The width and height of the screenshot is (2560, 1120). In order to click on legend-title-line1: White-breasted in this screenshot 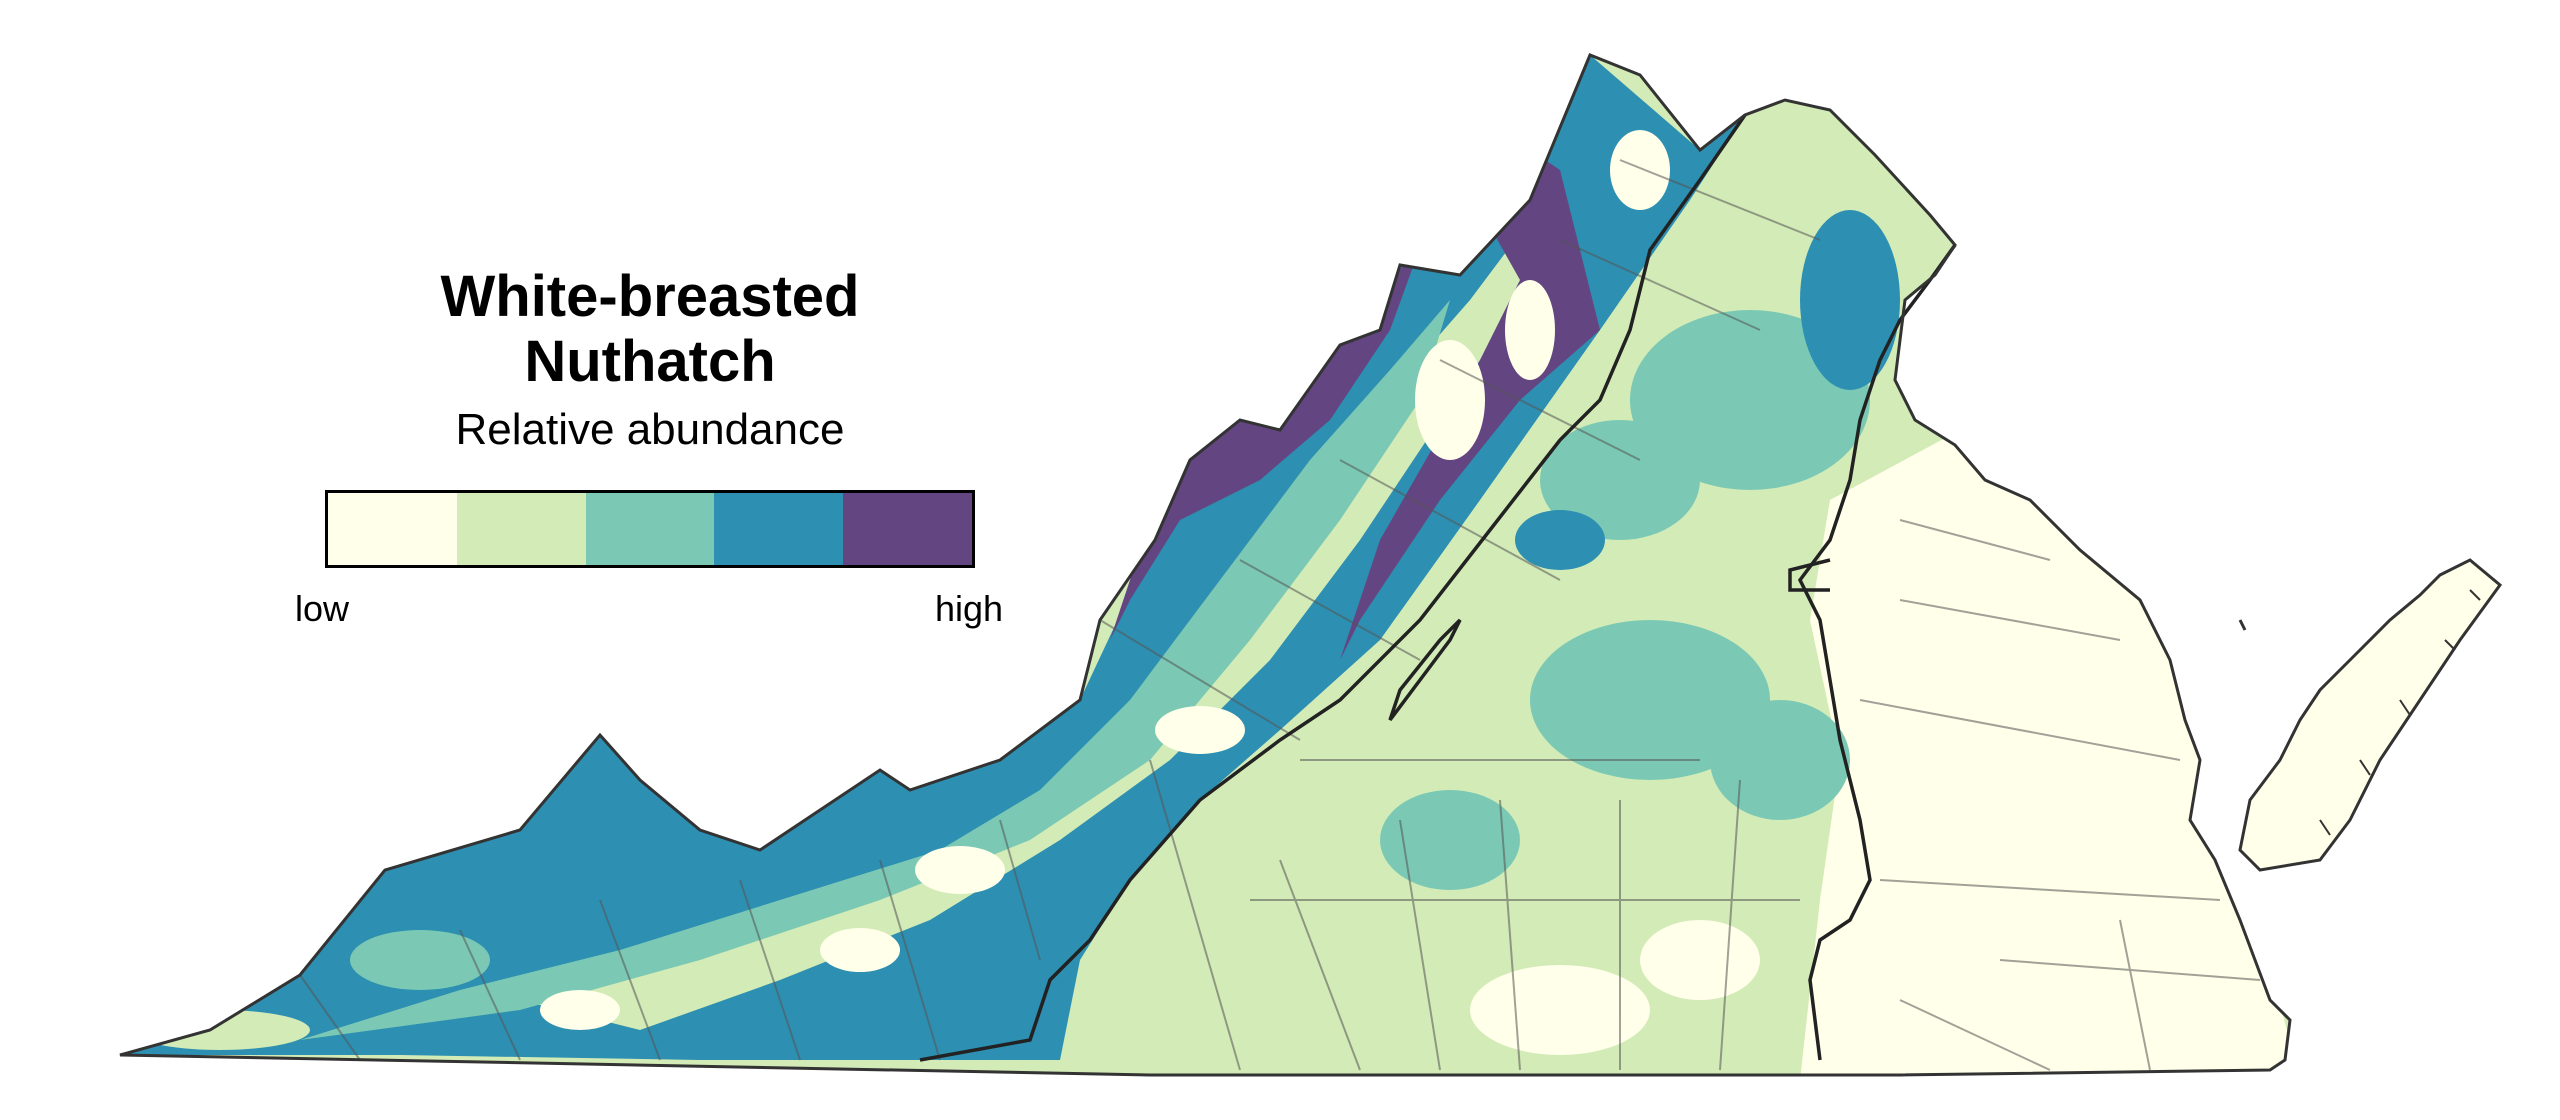, I will do `click(650, 296)`.